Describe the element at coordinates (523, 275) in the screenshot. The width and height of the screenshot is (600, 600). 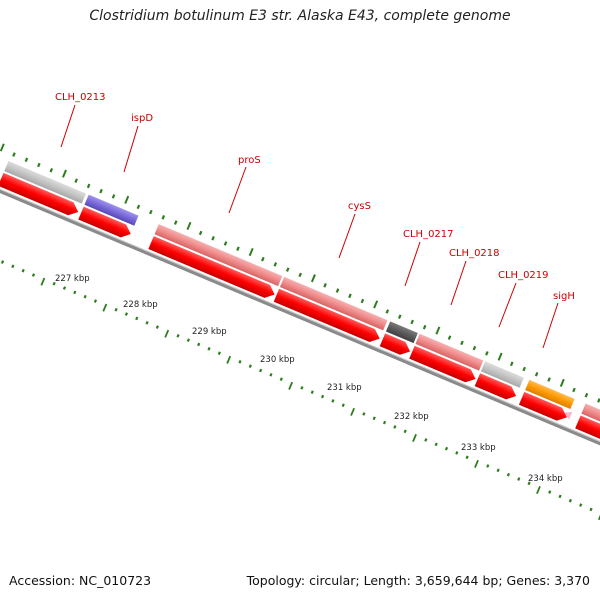
I see `label-CLH_0219: CLH_0219` at that location.